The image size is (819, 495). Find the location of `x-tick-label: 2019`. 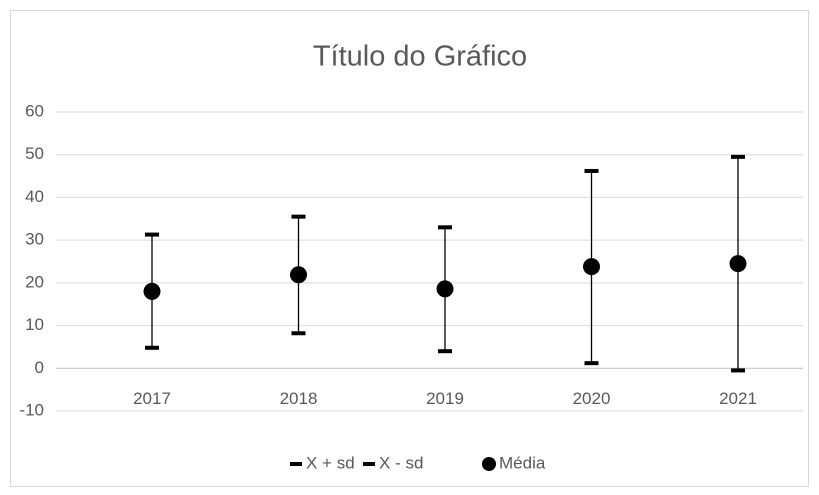

x-tick-label: 2019 is located at coordinates (445, 398).